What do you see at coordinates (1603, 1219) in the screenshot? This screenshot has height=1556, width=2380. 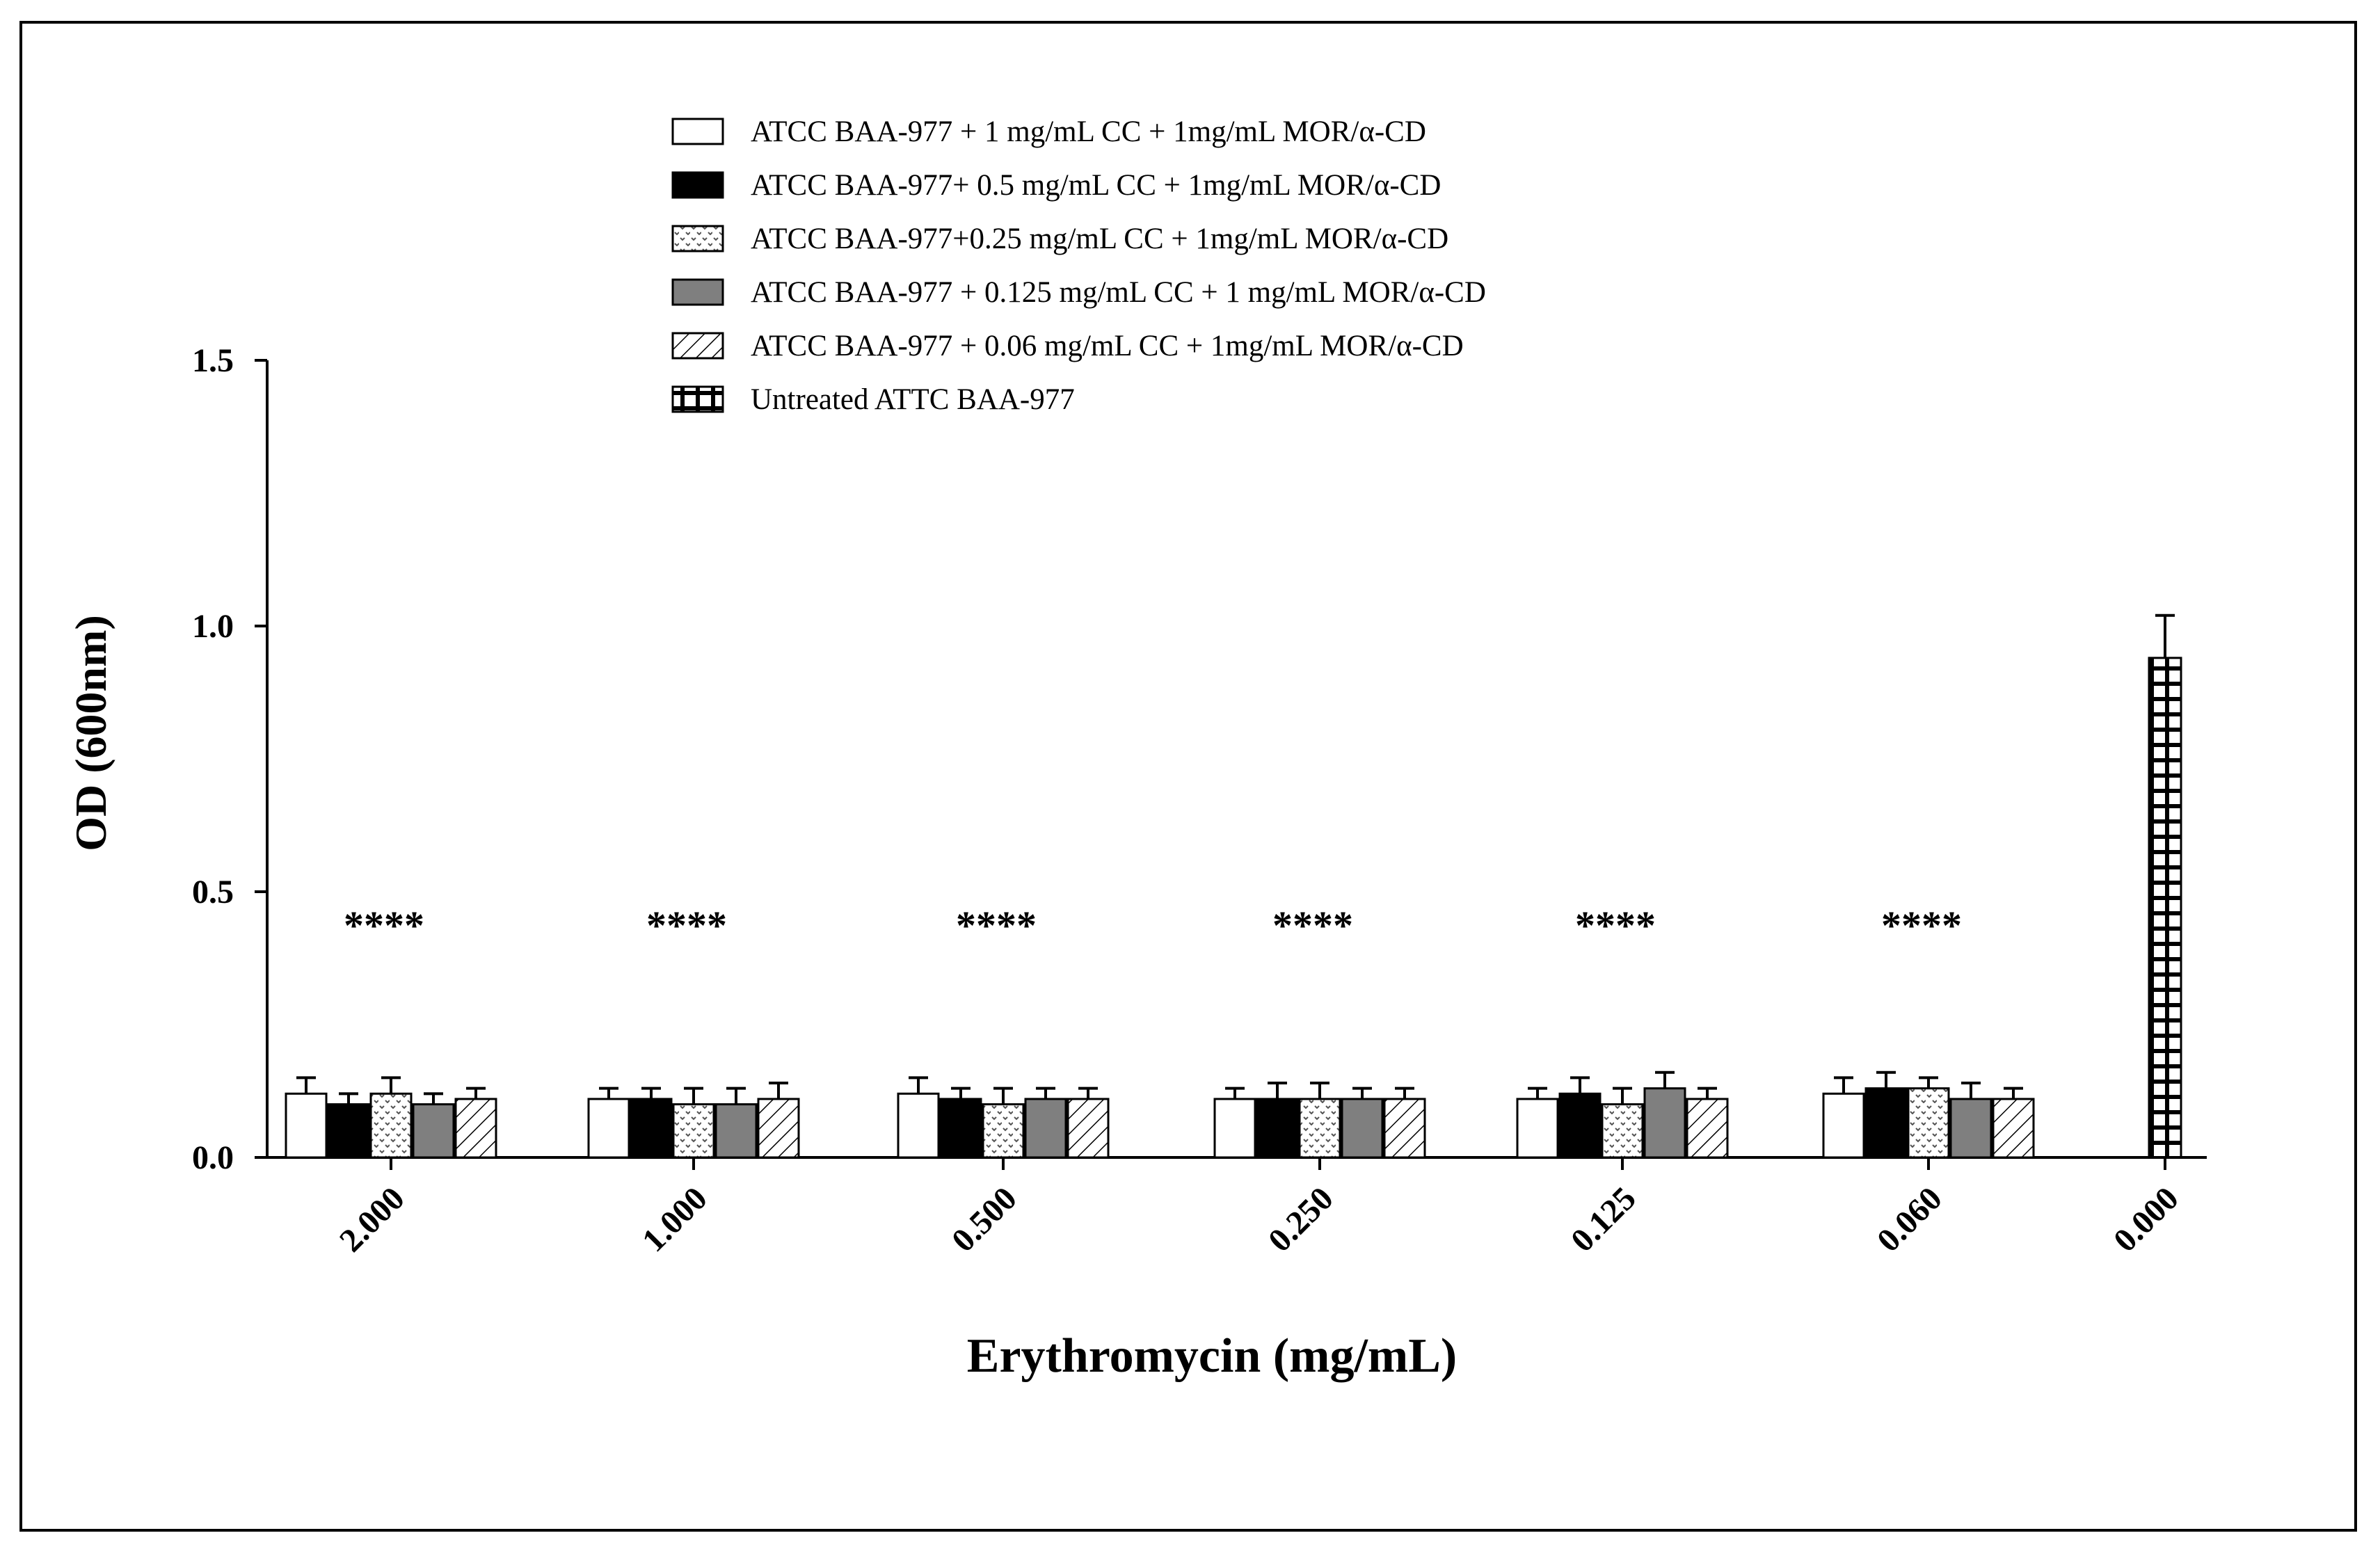 I see `x-tick-label: 0.125` at bounding box center [1603, 1219].